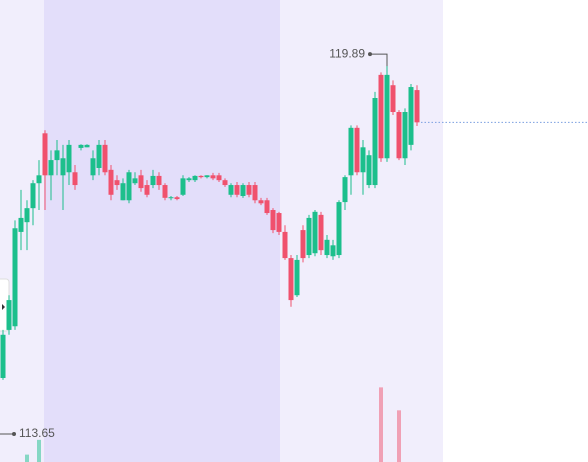 The height and width of the screenshot is (462, 588). What do you see at coordinates (347, 53) in the screenshot?
I see `annotation-label: 119.89` at bounding box center [347, 53].